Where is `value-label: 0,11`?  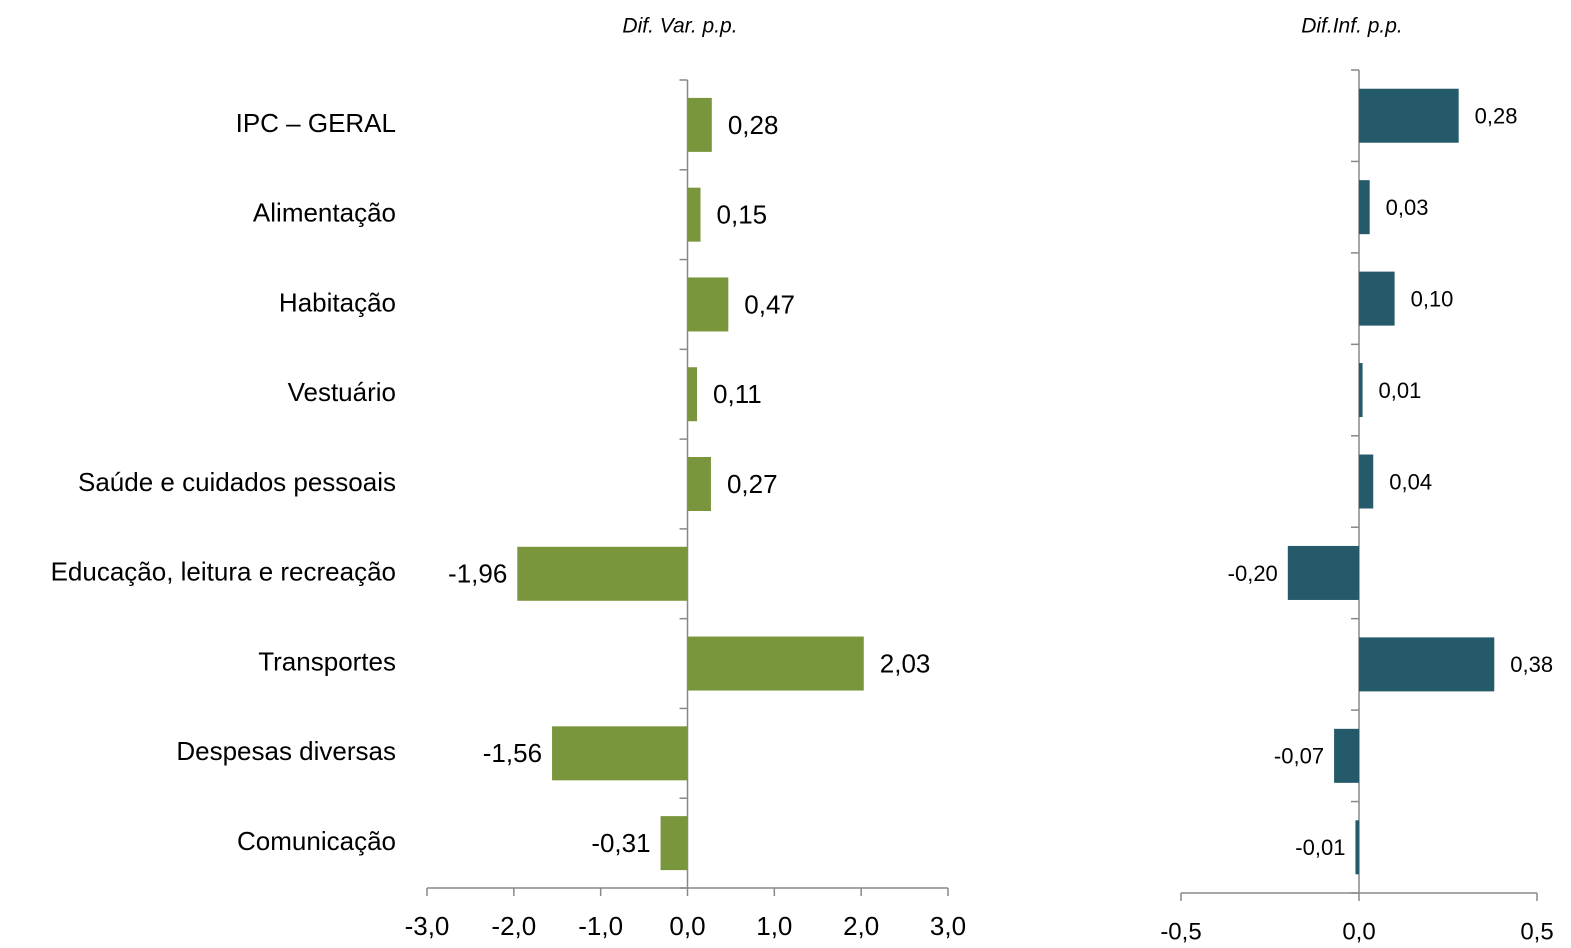 value-label: 0,11 is located at coordinates (737, 394).